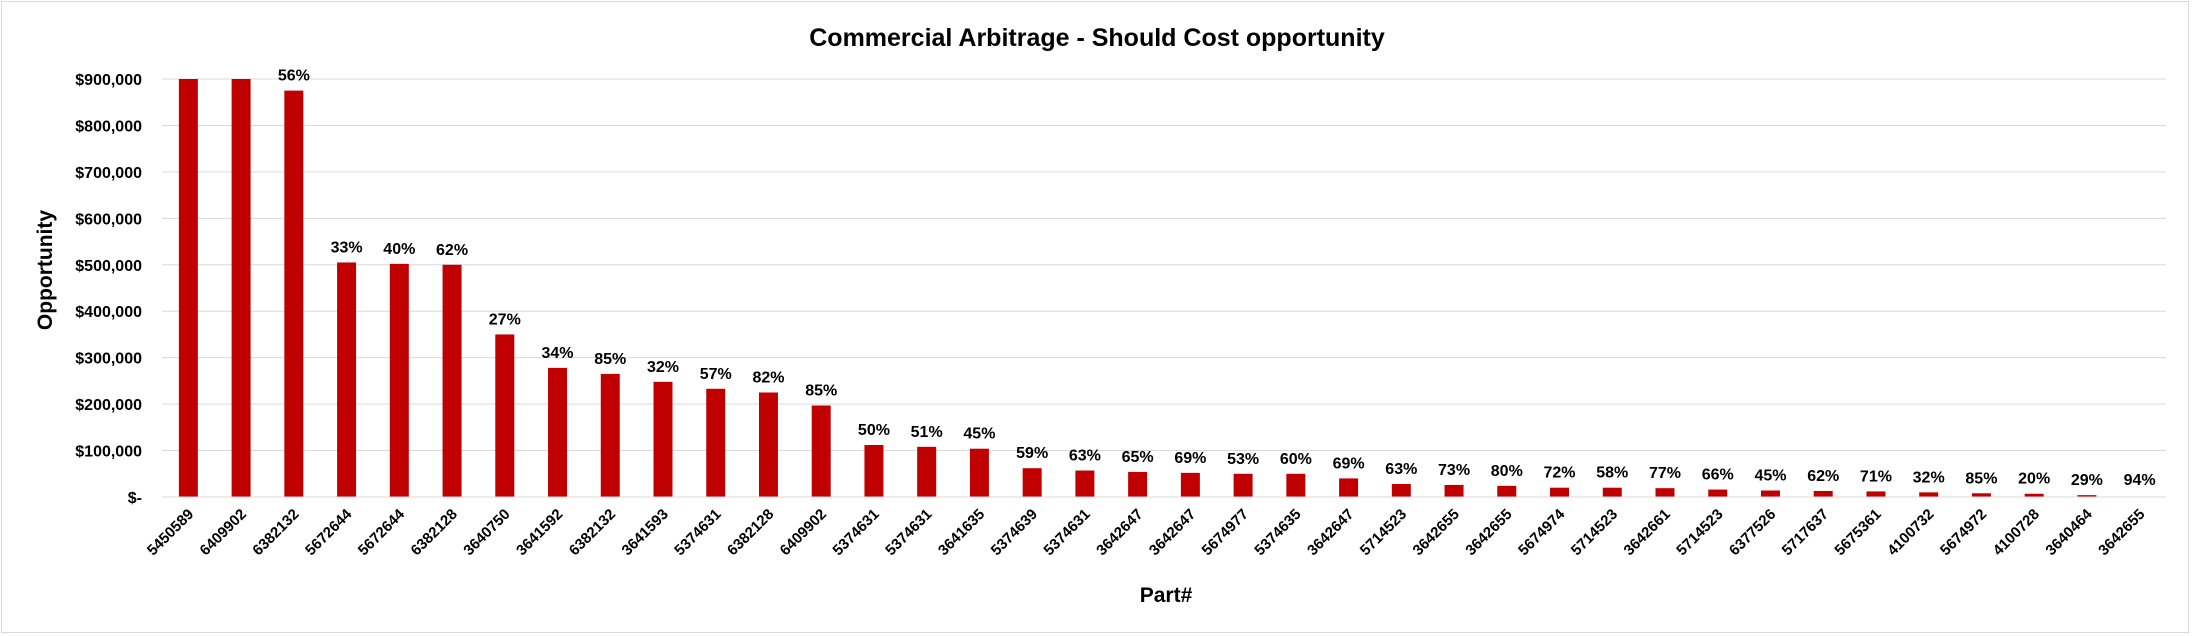 The height and width of the screenshot is (636, 2192). Describe the element at coordinates (329, 532) in the screenshot. I see `x-tick-label: 5672644` at that location.